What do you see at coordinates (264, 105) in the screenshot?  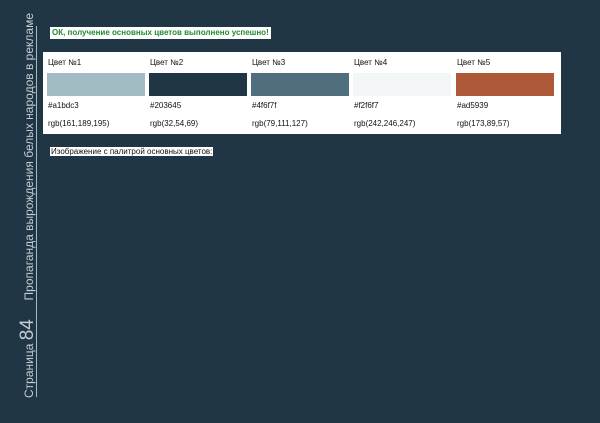 I see `color-hex: #4f6f7f` at bounding box center [264, 105].